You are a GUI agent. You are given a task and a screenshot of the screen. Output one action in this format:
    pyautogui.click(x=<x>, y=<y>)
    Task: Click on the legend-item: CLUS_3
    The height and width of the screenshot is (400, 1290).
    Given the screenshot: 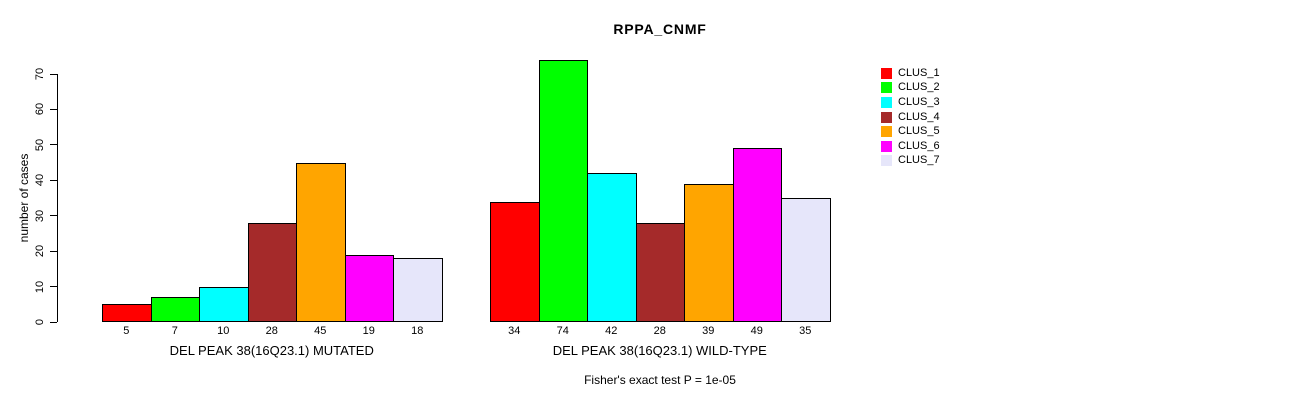 What is the action you would take?
    pyautogui.click(x=910, y=102)
    